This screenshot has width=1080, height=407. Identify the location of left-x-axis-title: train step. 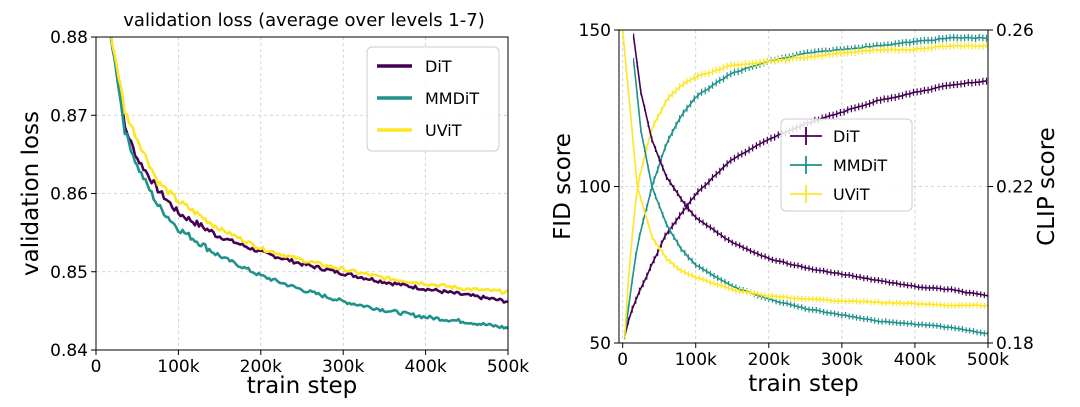
(302, 386).